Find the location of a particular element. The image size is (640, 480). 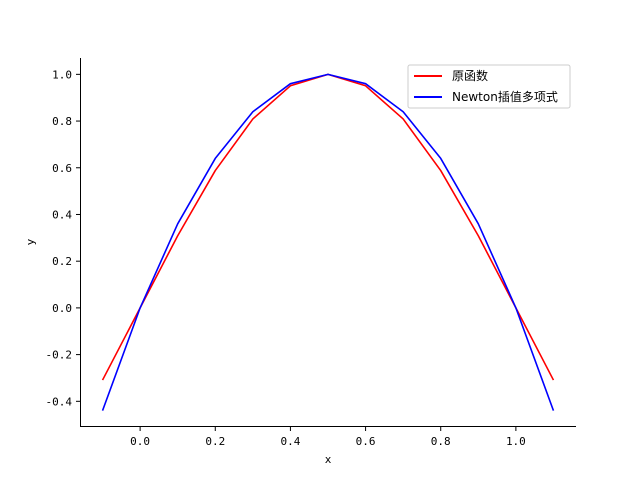

legend-label-newton: Newton插值多项式 is located at coordinates (505, 96).